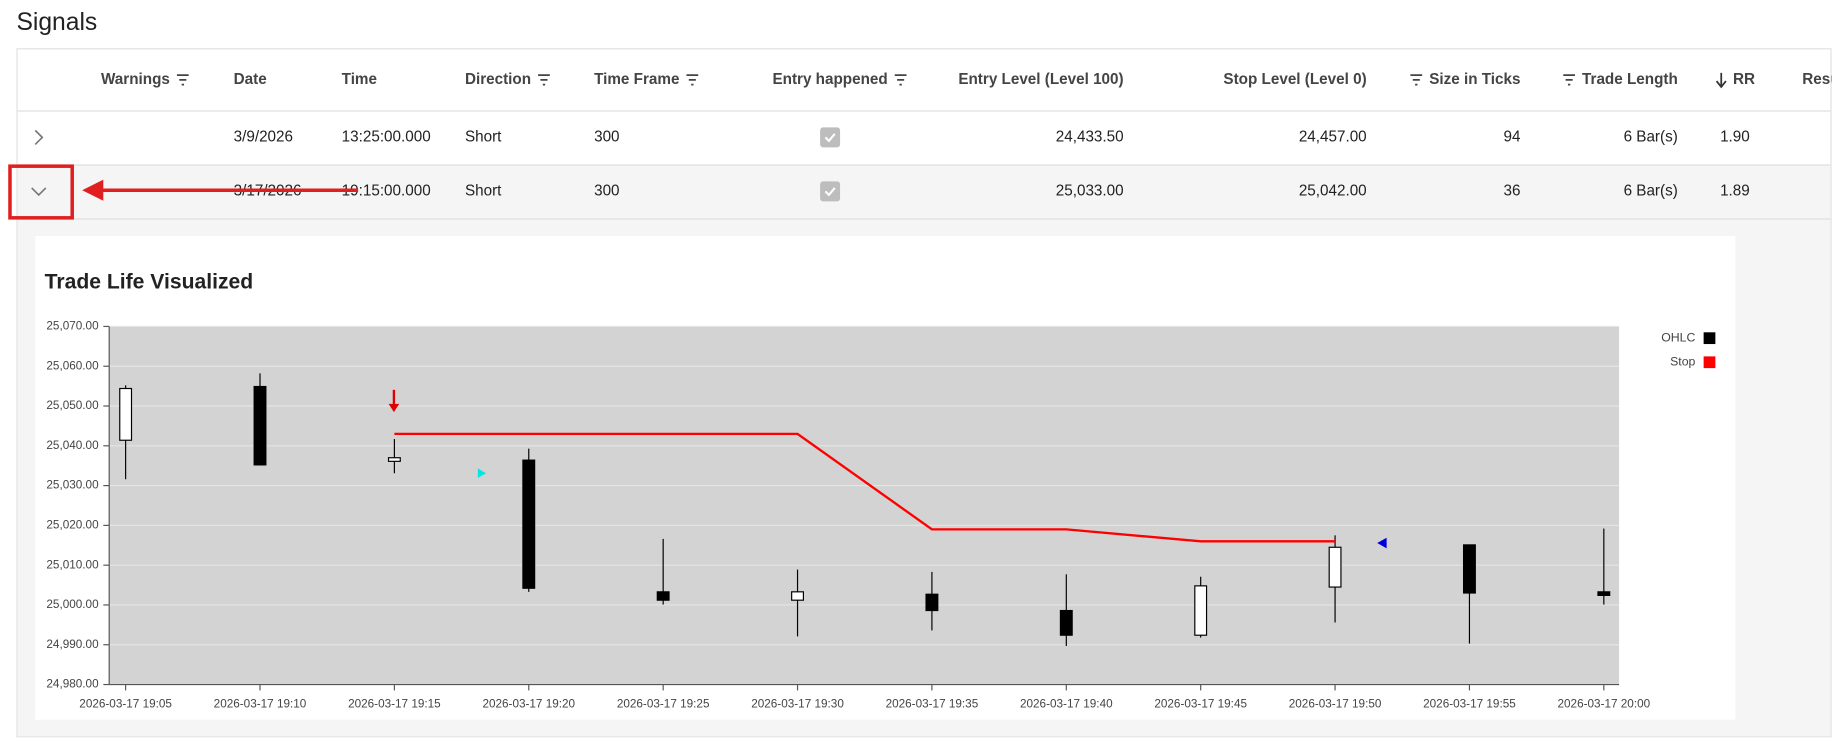 The height and width of the screenshot is (738, 1841). What do you see at coordinates (663, 704) in the screenshot?
I see `x-tick-label: 2026-03-17 19:25` at bounding box center [663, 704].